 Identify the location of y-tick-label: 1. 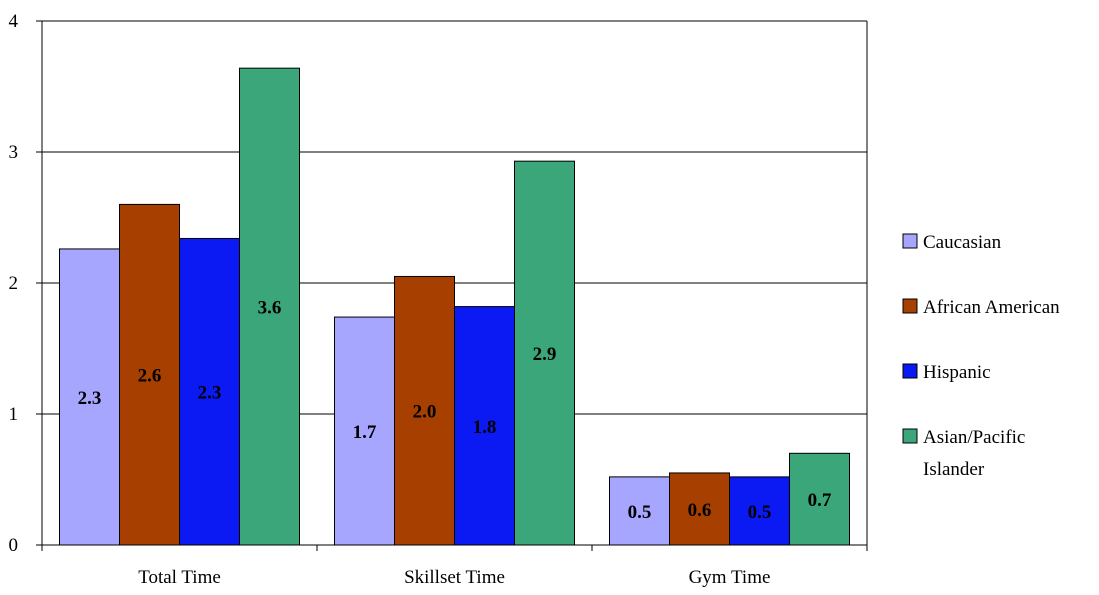
(14, 414).